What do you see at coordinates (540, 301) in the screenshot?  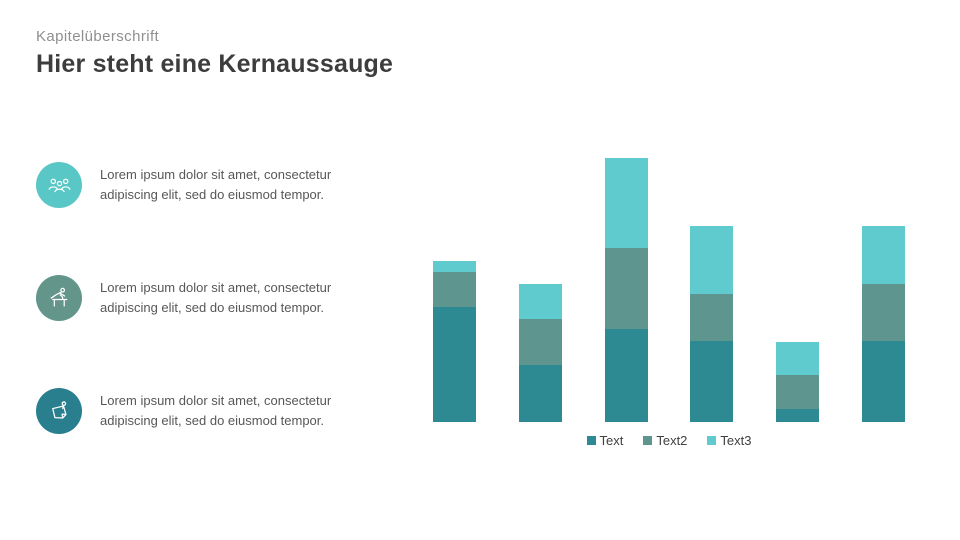 I see `bar-2-segment-text3` at bounding box center [540, 301].